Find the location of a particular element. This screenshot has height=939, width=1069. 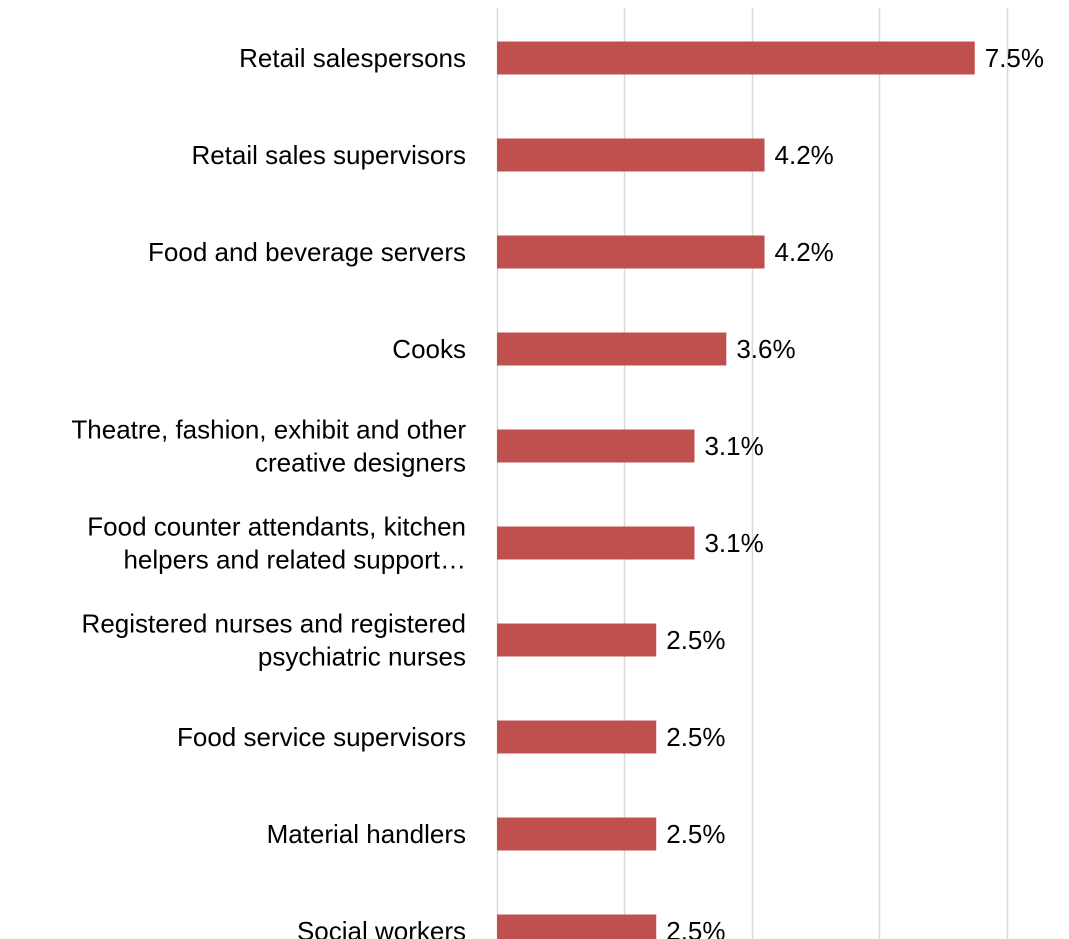

category-label-9-line-0: Social workers is located at coordinates (381, 927).